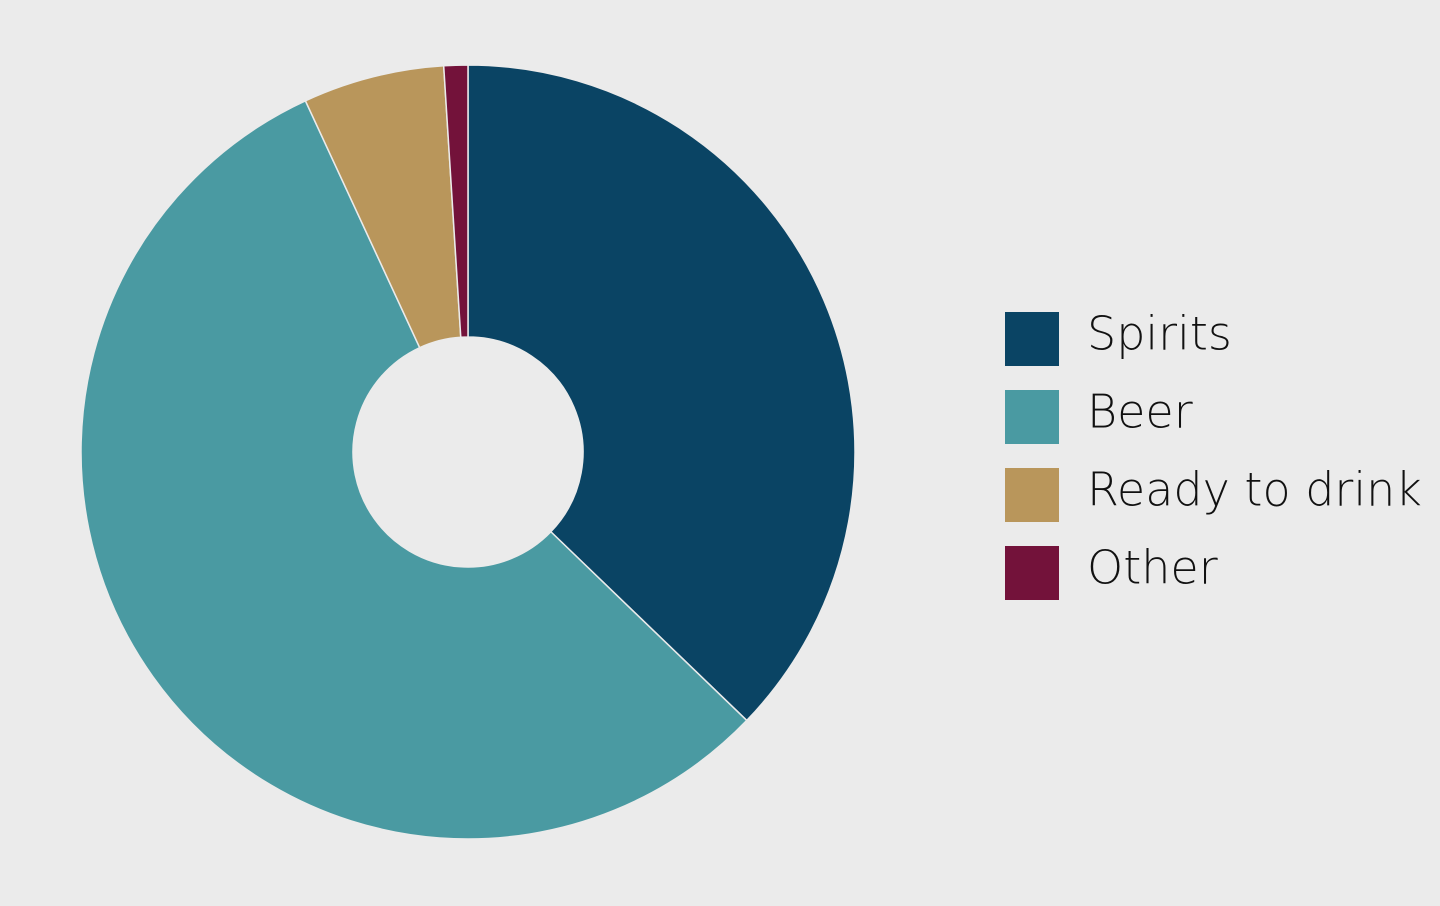 This screenshot has height=906, width=1440. I want to click on donut-slice, so click(455, 201).